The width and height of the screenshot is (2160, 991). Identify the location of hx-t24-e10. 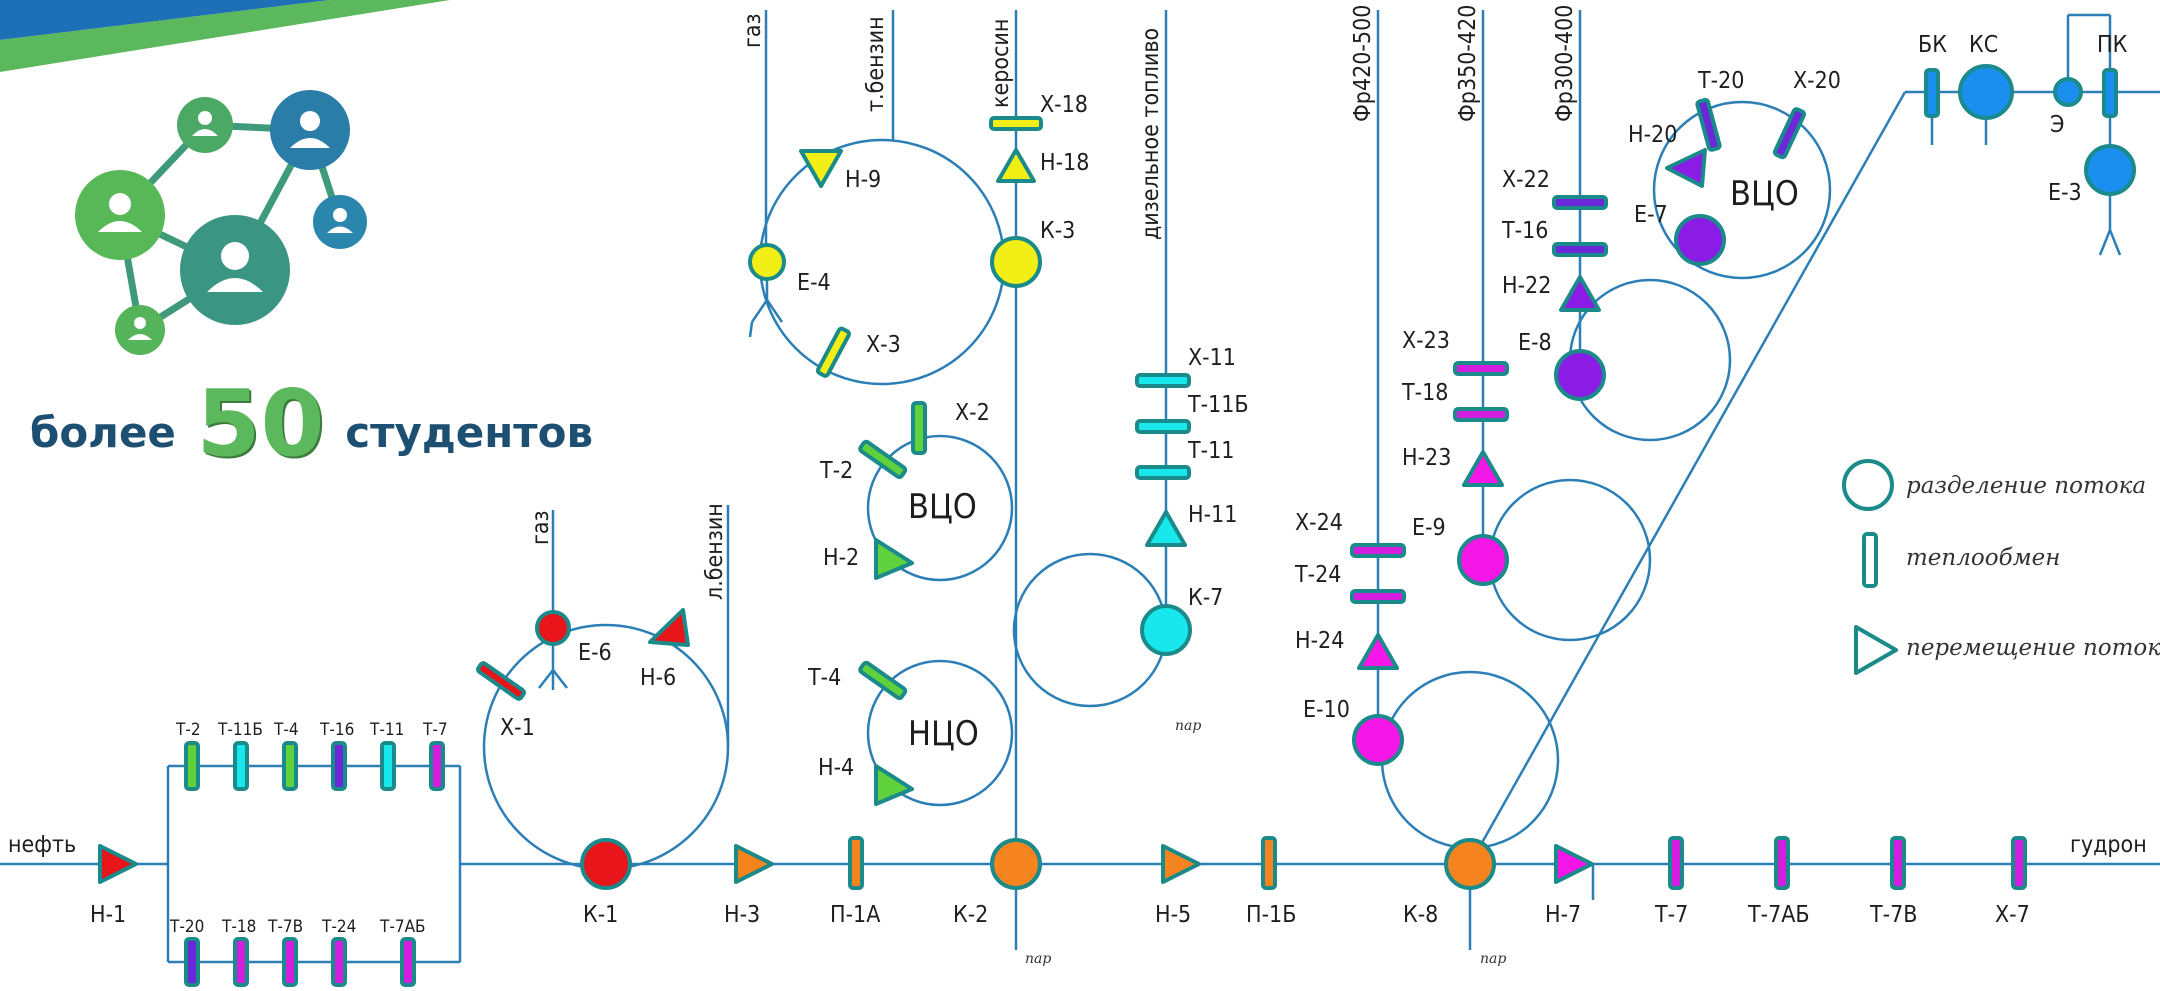
(1378, 596).